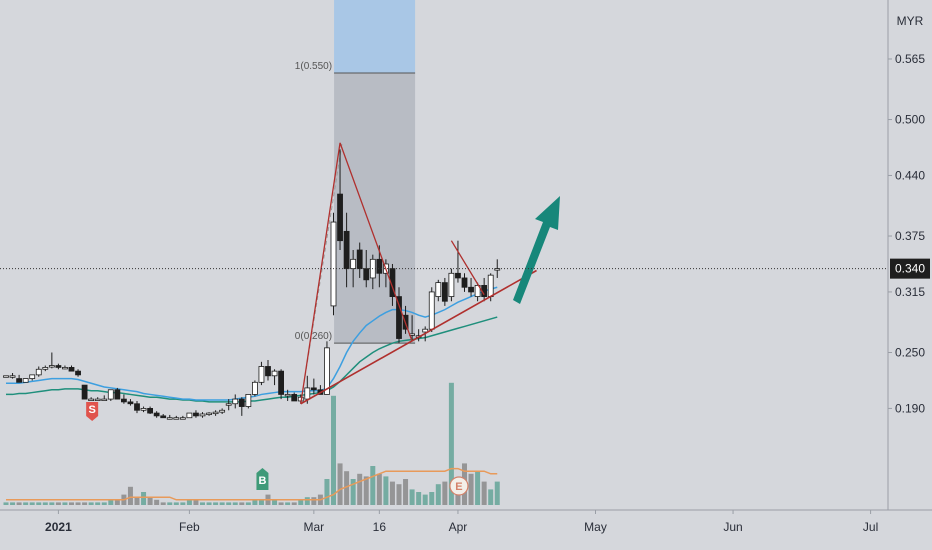 This screenshot has width=932, height=550. I want to click on y-tick-label: 0.500, so click(910, 120).